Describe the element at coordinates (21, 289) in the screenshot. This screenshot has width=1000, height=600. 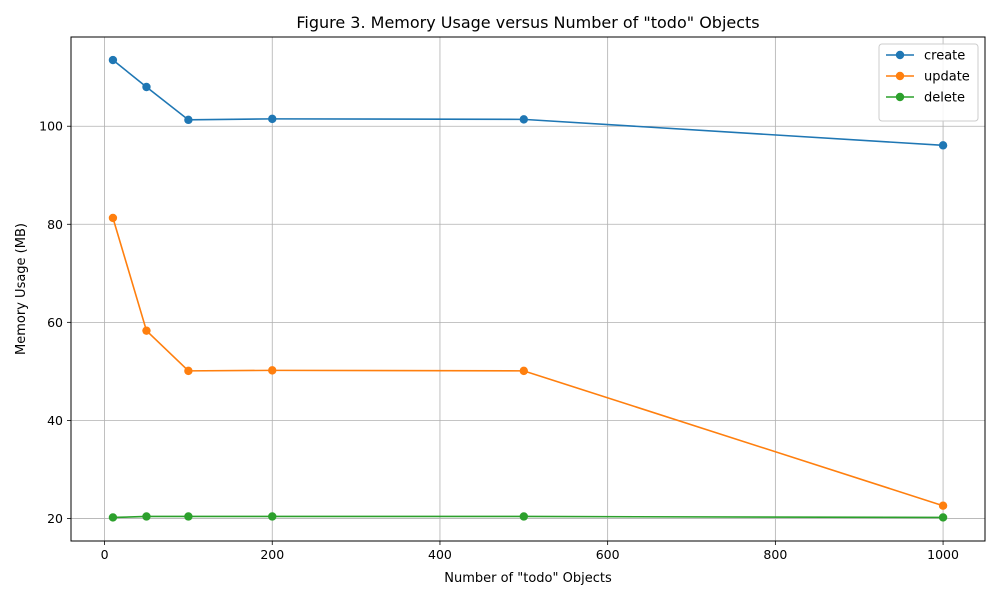
I see `y-axis-label: Memory Usage (MB)` at that location.